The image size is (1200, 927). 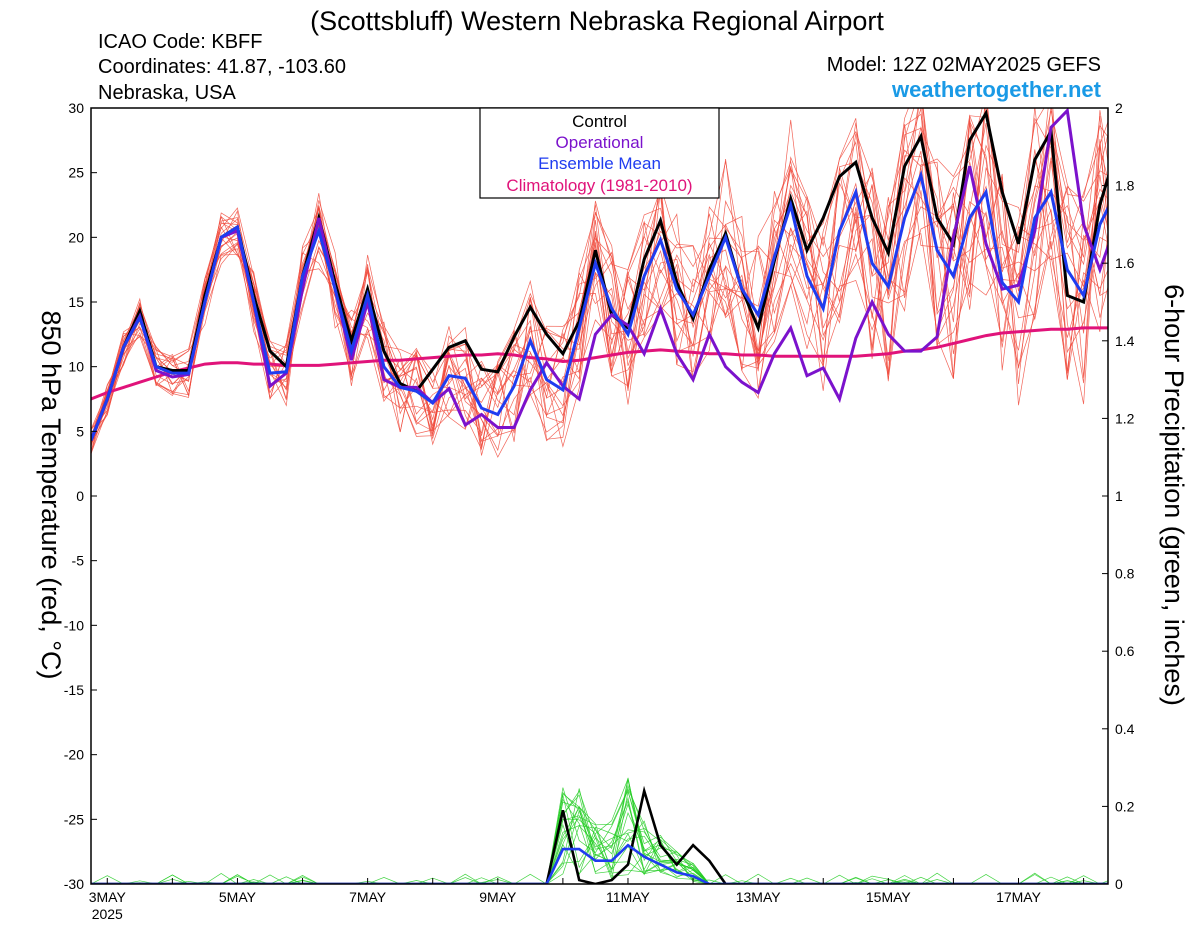 I want to click on legend-box, so click(x=599, y=153).